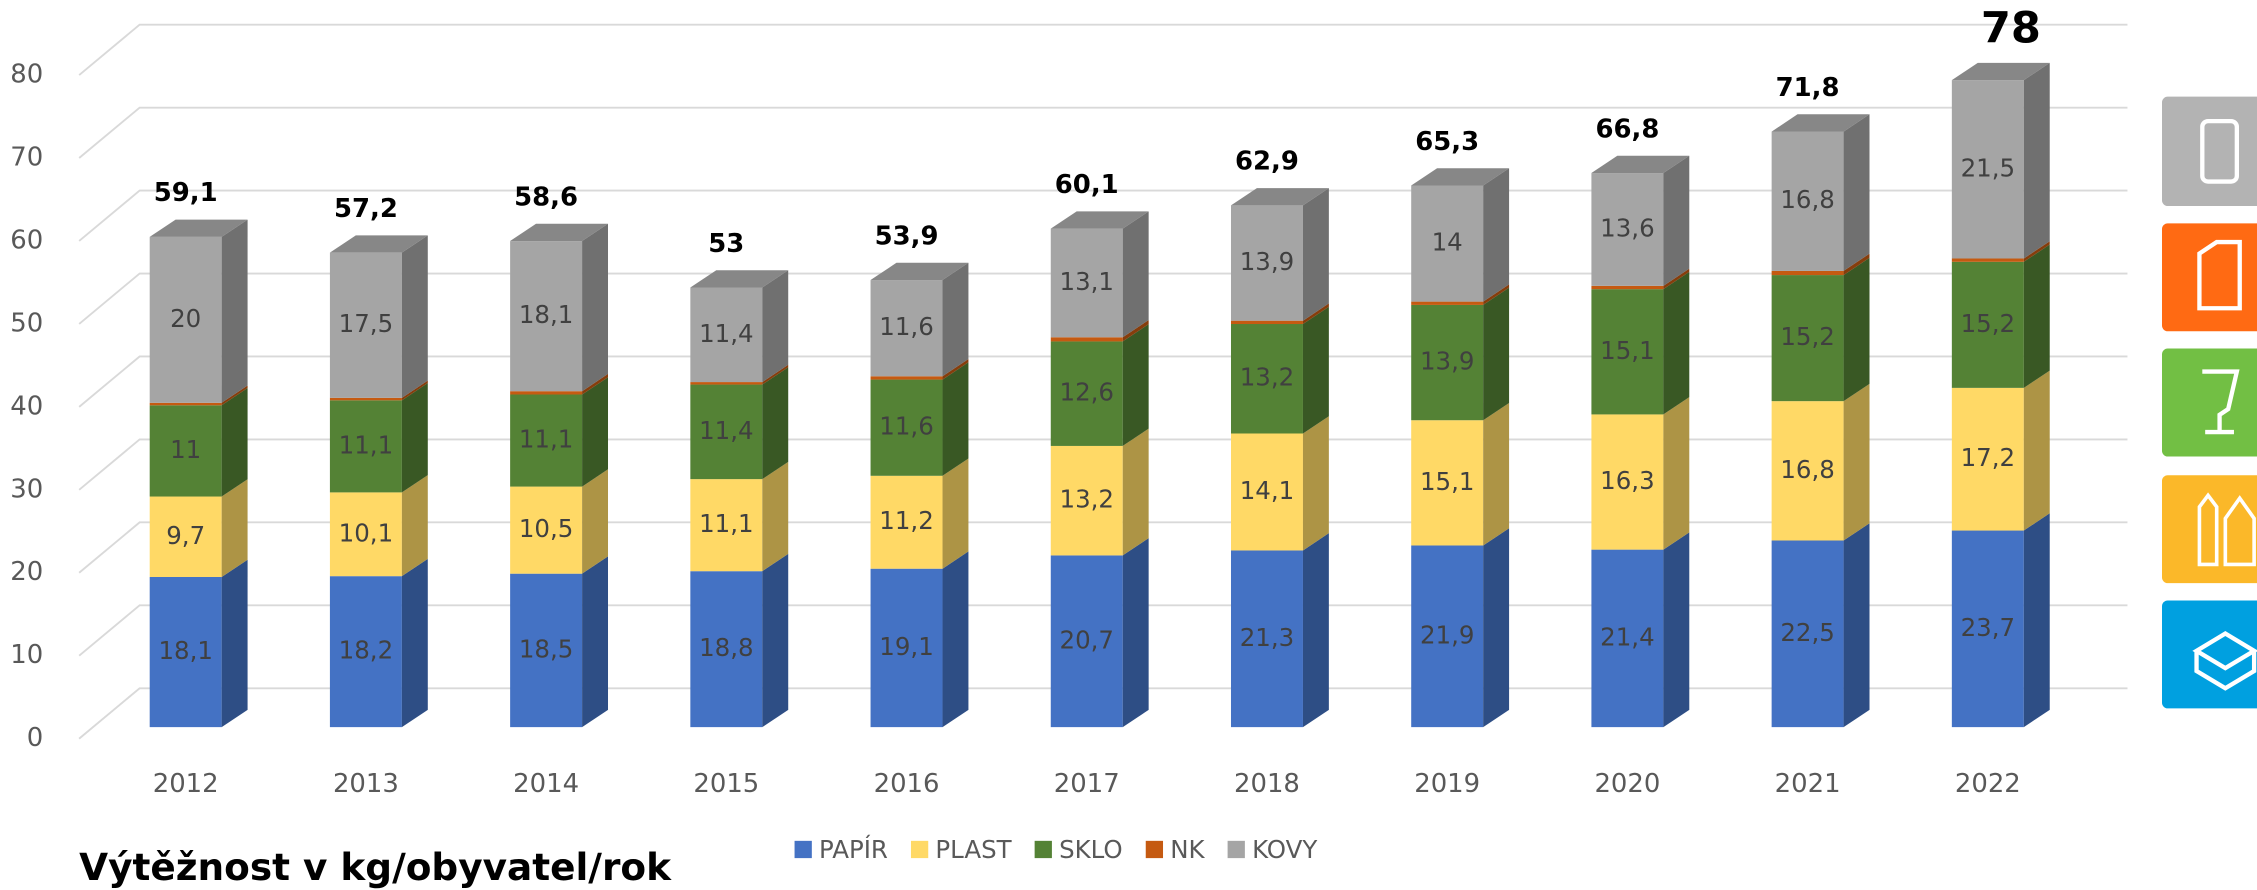 This screenshot has height=890, width=2257. What do you see at coordinates (26, 655) in the screenshot?
I see `y-tick-label: 10` at bounding box center [26, 655].